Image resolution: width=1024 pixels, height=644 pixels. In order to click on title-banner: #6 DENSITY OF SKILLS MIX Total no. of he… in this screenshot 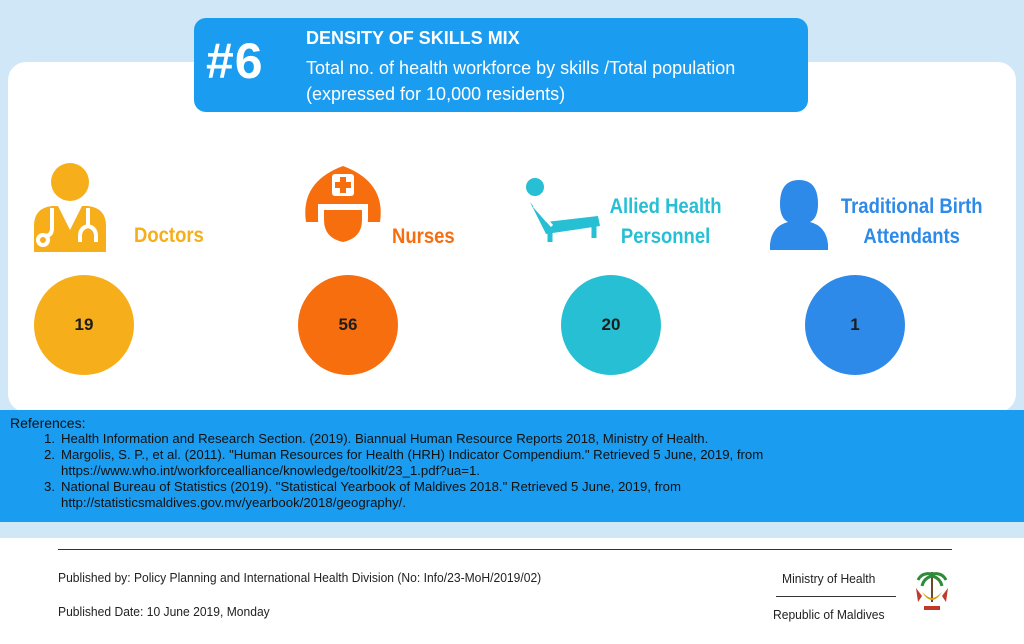, I will do `click(501, 65)`.